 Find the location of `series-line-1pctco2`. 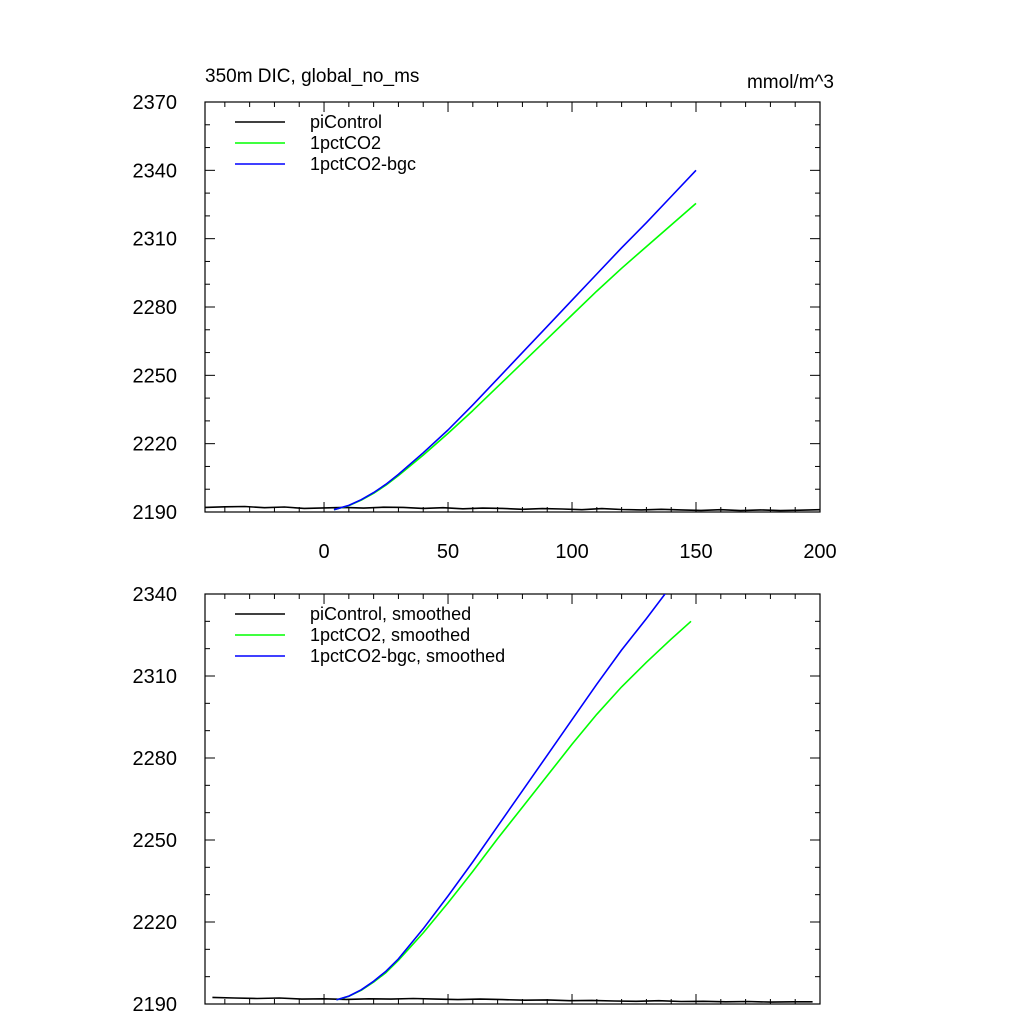

series-line-1pctco2 is located at coordinates (515, 356).